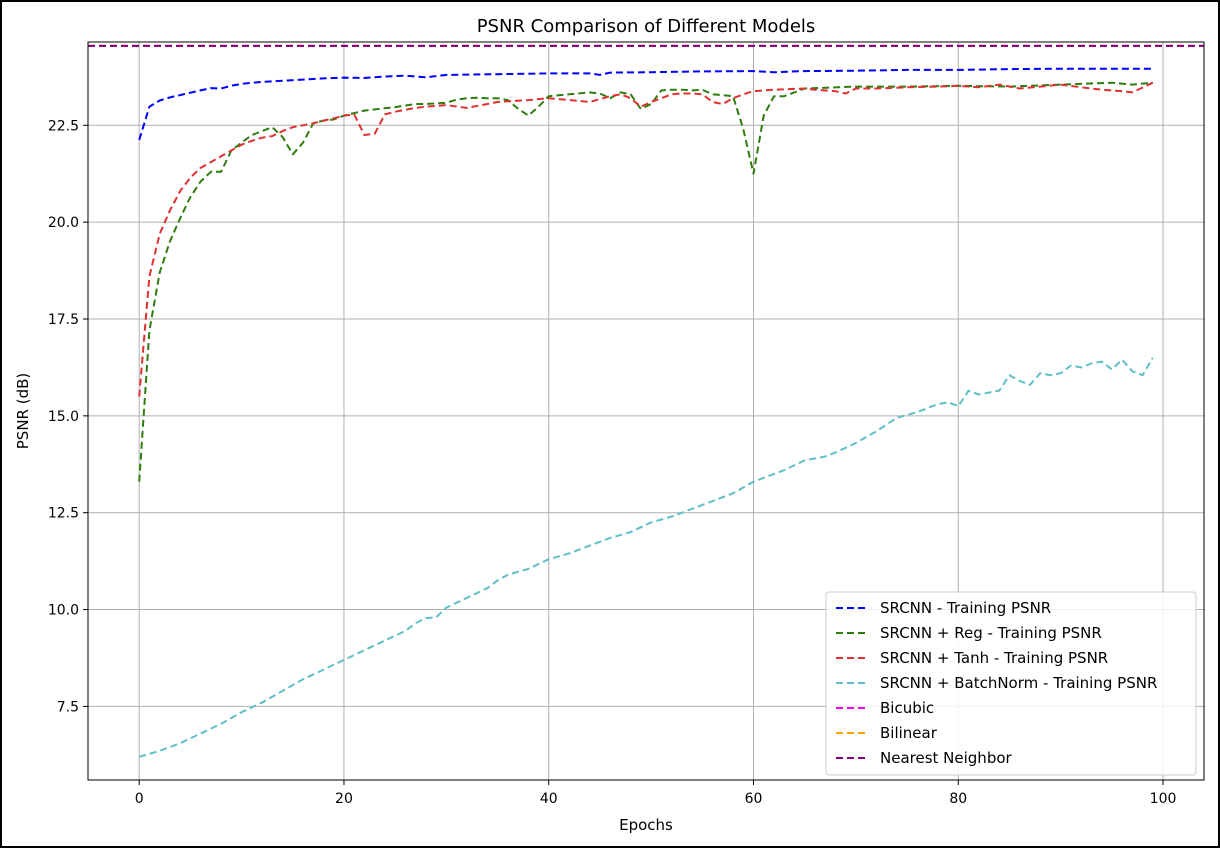 Image resolution: width=1220 pixels, height=848 pixels. Describe the element at coordinates (63, 126) in the screenshot. I see `y-tick-label: 22.5` at that location.